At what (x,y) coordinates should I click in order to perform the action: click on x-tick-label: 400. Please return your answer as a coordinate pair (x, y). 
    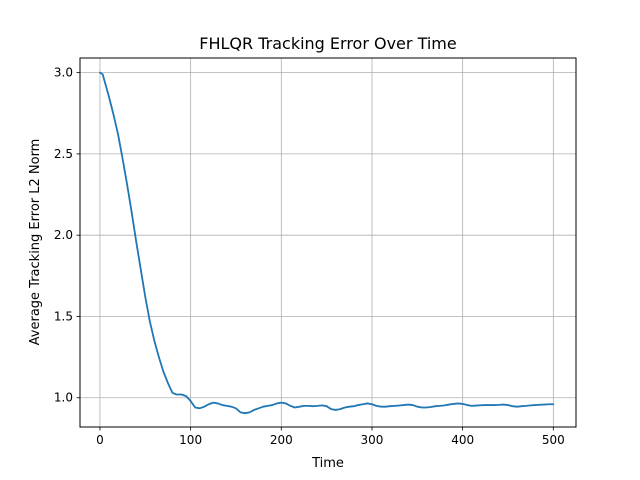
    Looking at the image, I should click on (462, 440).